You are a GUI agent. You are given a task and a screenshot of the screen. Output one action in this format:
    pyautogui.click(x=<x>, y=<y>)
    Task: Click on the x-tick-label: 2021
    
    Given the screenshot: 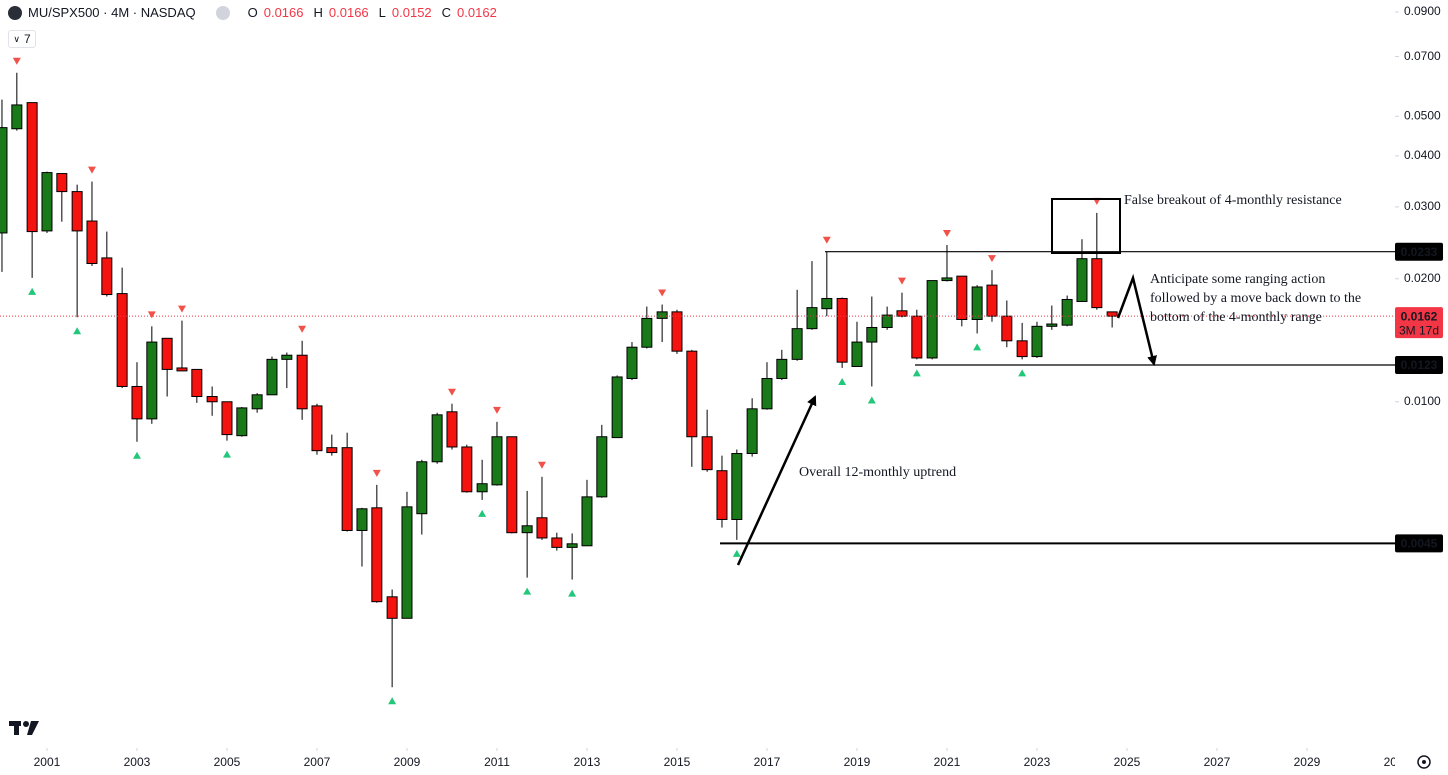 What is the action you would take?
    pyautogui.click(x=947, y=762)
    